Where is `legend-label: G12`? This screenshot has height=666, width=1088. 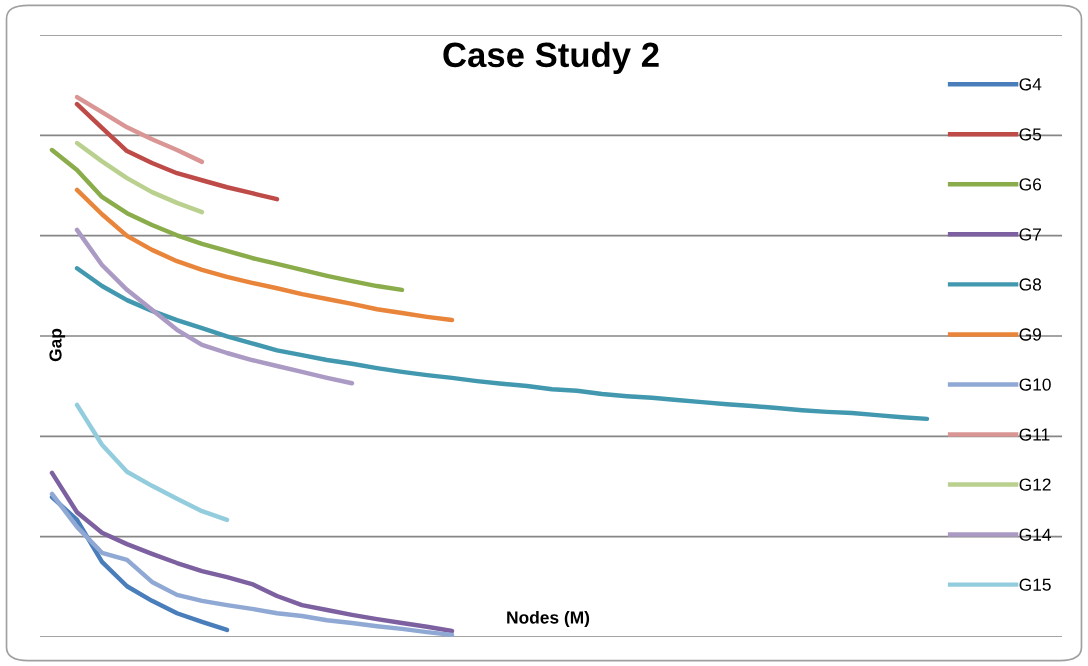
legend-label: G12 is located at coordinates (1035, 484).